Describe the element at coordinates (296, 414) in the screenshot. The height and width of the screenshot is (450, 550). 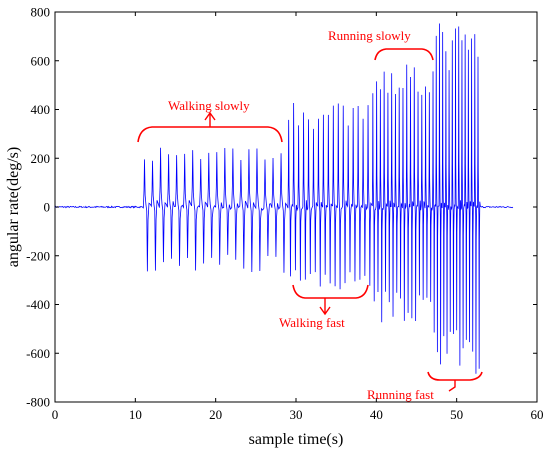
I see `x-tick-label: 30` at that location.